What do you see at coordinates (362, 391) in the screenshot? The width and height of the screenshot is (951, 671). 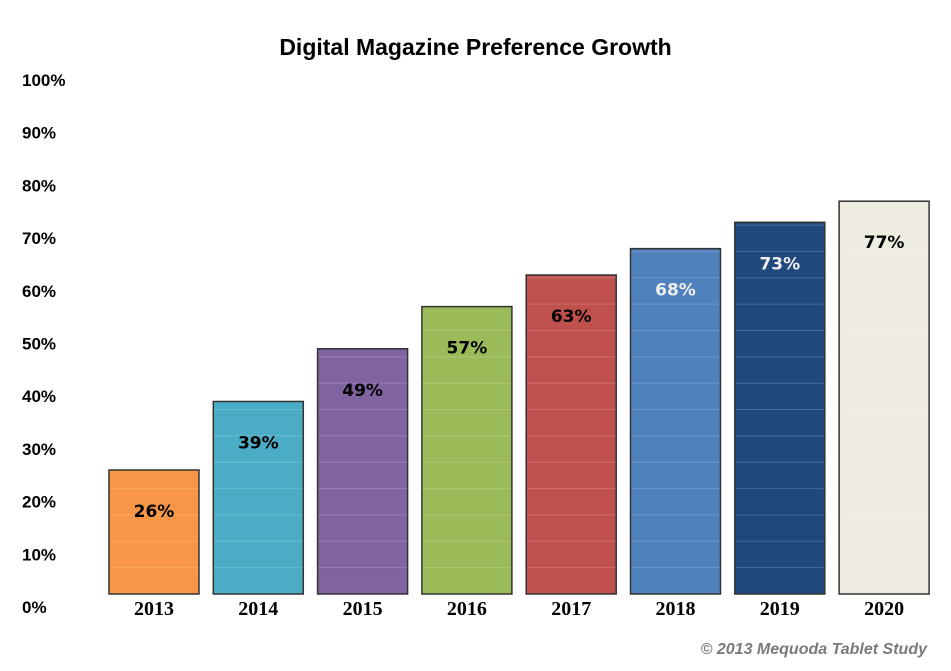 I see `data-label: 49%` at bounding box center [362, 391].